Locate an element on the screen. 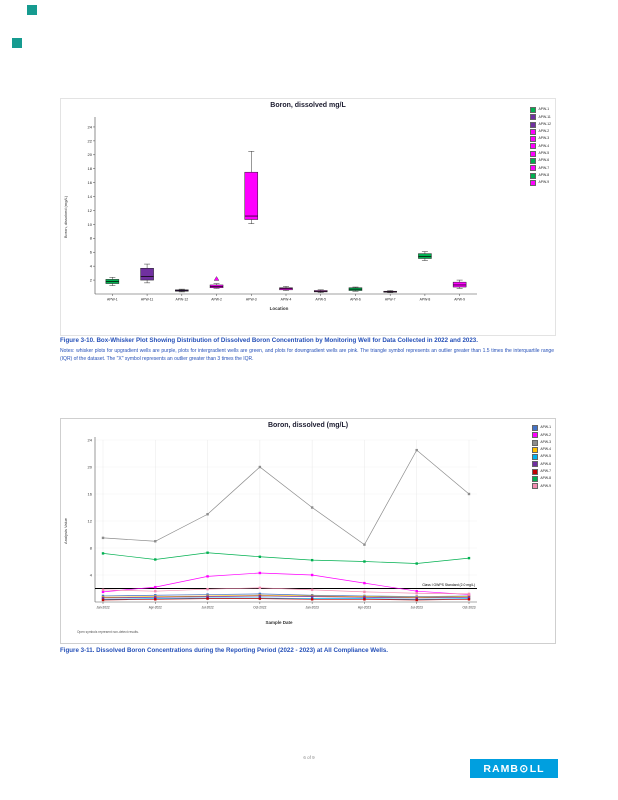 This screenshot has width=618, height=800. outlier-triangle-icon is located at coordinates (216, 278).